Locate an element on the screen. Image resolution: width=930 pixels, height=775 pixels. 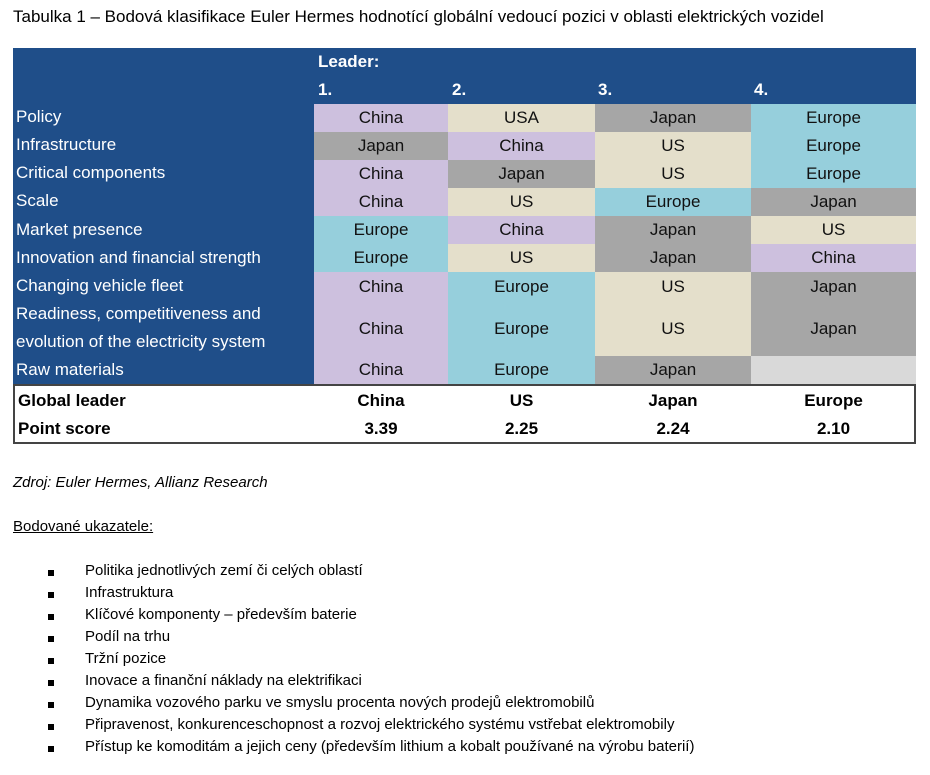
global-leader-1: China is located at coordinates (381, 400).